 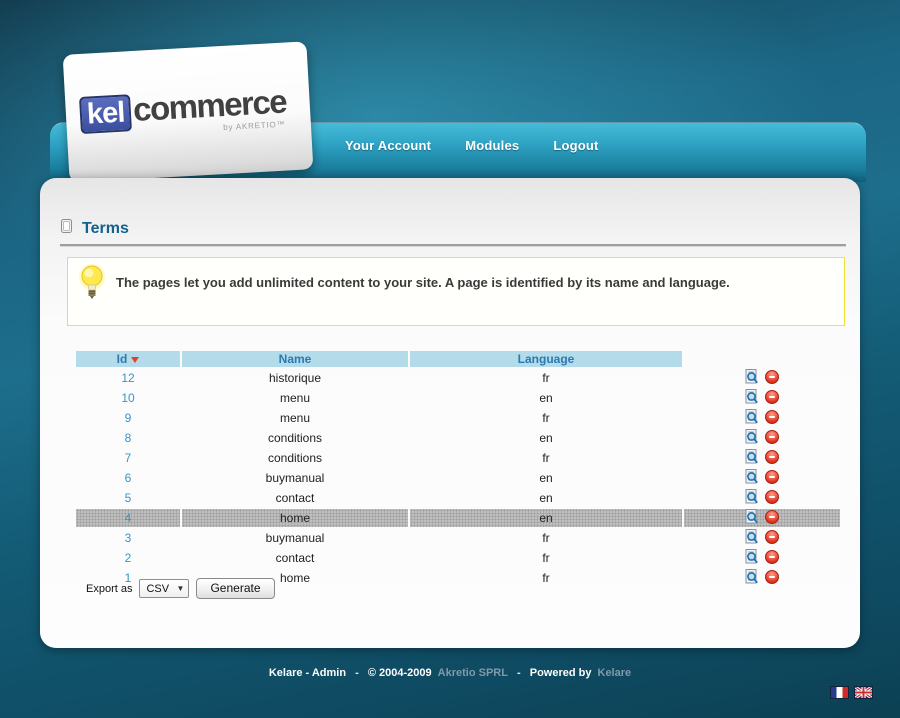 What do you see at coordinates (458, 578) in the screenshot?
I see `table-row: 1 home fr` at bounding box center [458, 578].